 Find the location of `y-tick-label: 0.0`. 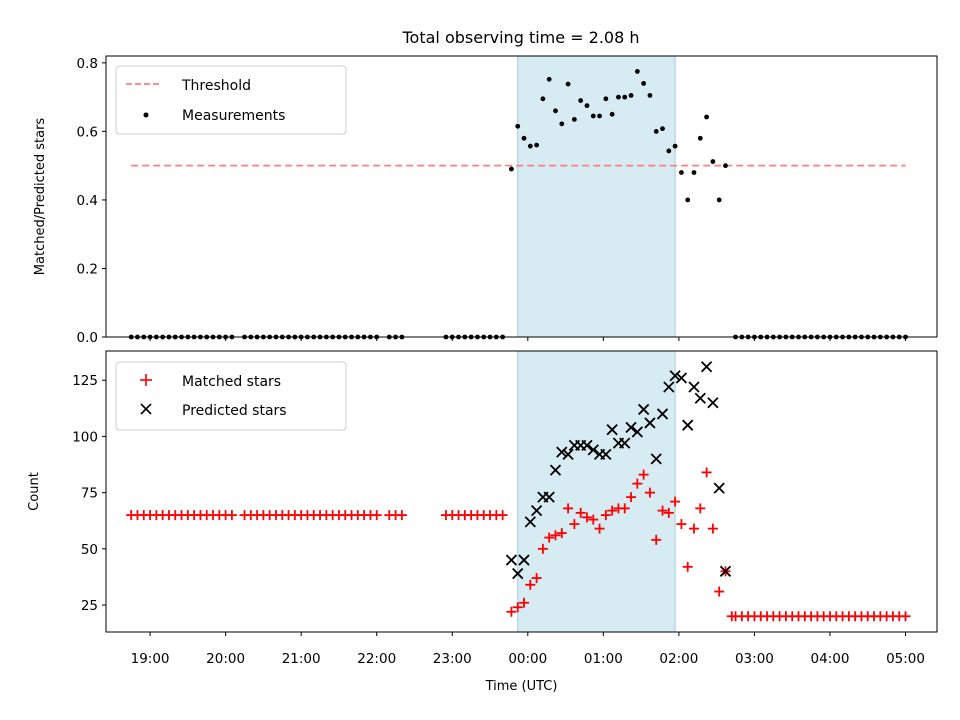

y-tick-label: 0.0 is located at coordinates (87, 338).